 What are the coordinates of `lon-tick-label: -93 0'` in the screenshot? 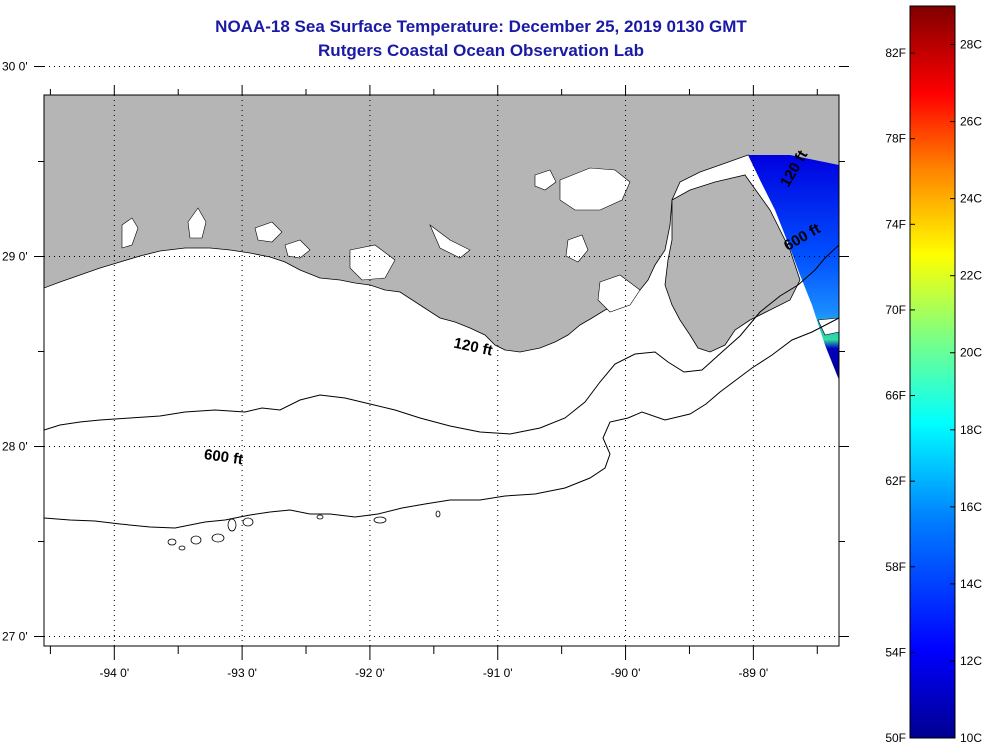 It's located at (242, 673).